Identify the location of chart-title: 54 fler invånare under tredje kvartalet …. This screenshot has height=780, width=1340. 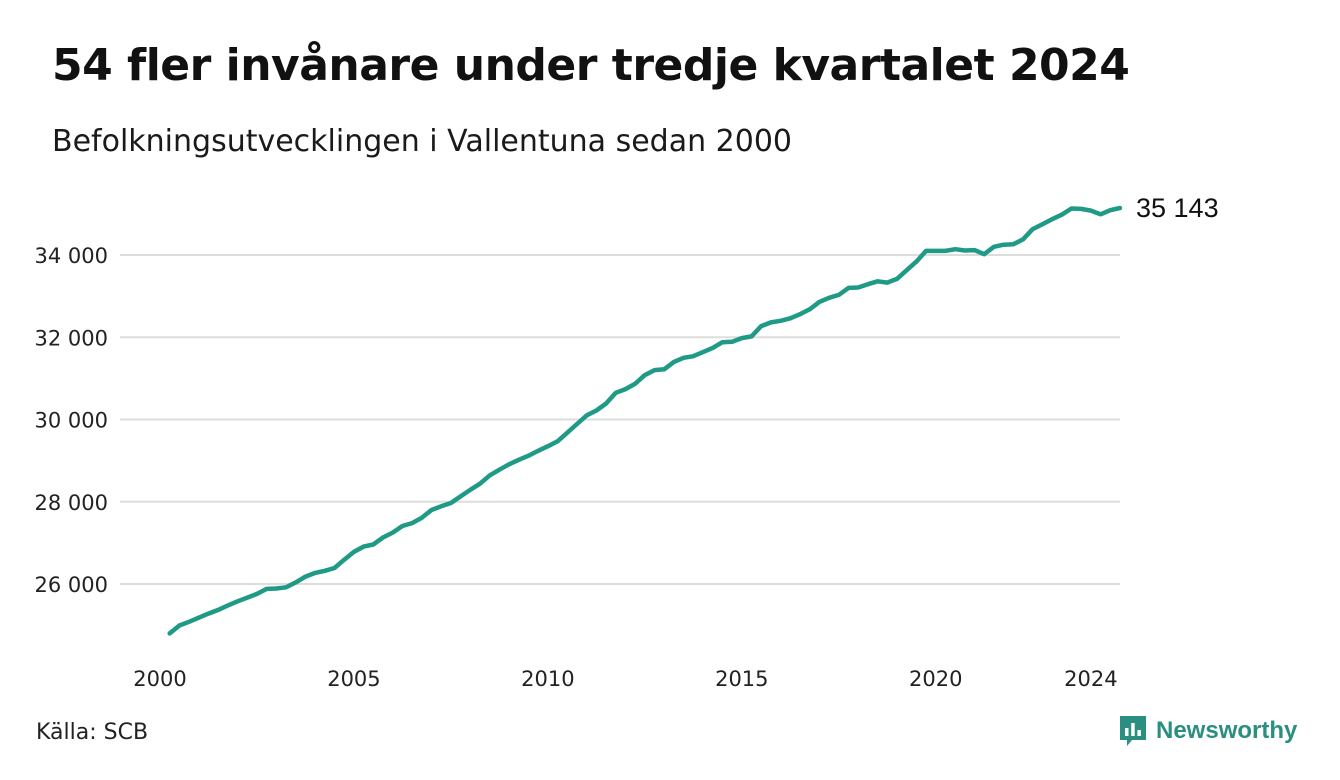
(591, 65).